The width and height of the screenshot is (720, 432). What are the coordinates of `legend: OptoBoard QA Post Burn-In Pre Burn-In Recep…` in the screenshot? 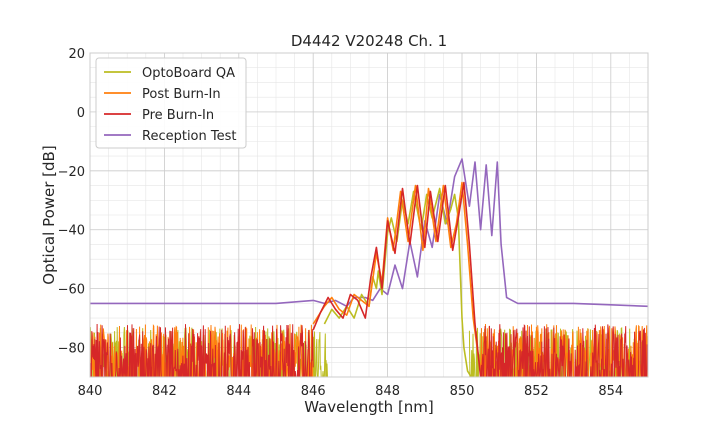 It's located at (171, 103).